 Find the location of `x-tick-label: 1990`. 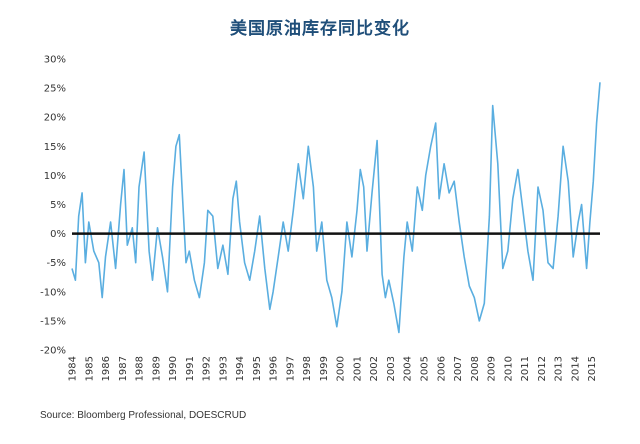

x-tick-label: 1990 is located at coordinates (173, 368).